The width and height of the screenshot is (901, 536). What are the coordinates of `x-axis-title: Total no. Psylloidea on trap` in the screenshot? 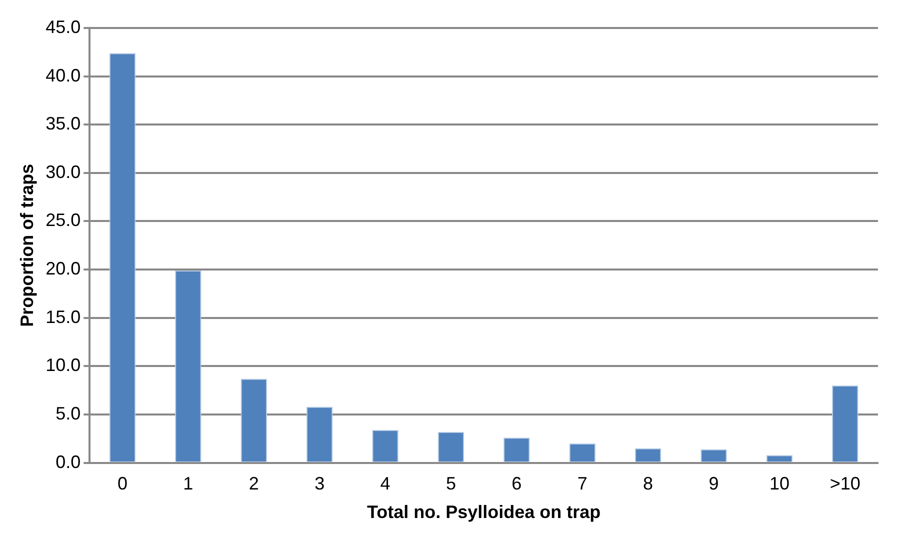 It's located at (483, 512).